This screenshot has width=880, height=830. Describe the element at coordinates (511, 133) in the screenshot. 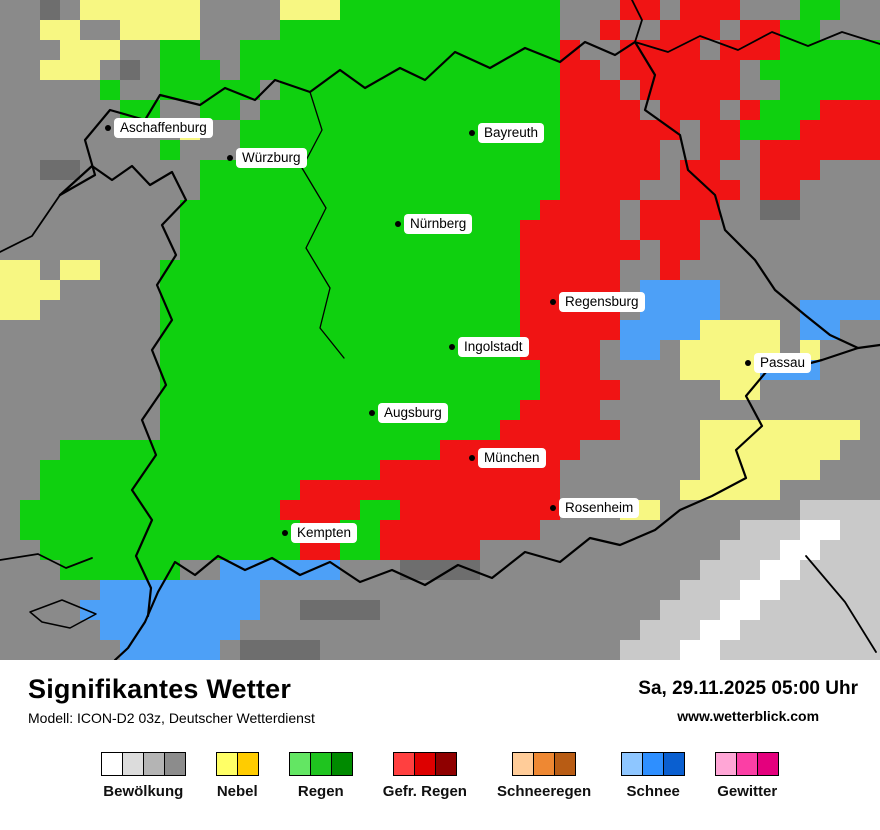

I see `city-label: Bayreuth` at that location.